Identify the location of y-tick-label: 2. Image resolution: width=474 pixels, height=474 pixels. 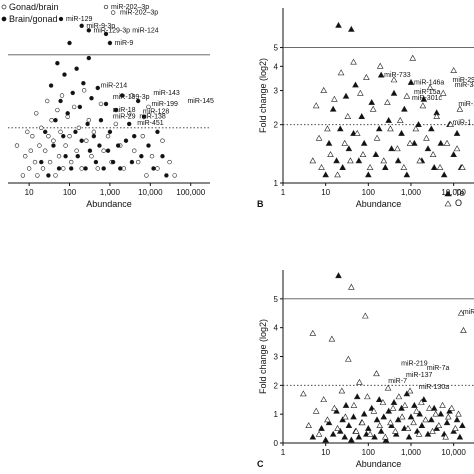
(276, 125).